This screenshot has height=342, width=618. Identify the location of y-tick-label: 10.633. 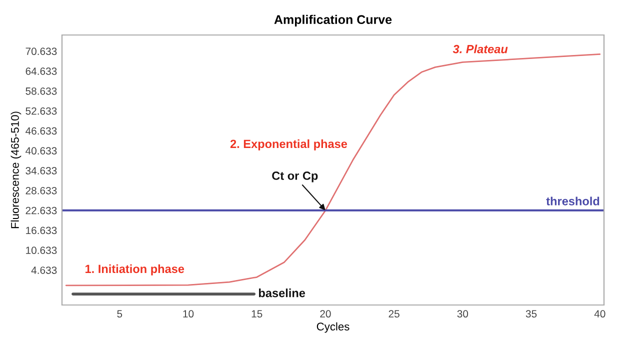
(41, 250).